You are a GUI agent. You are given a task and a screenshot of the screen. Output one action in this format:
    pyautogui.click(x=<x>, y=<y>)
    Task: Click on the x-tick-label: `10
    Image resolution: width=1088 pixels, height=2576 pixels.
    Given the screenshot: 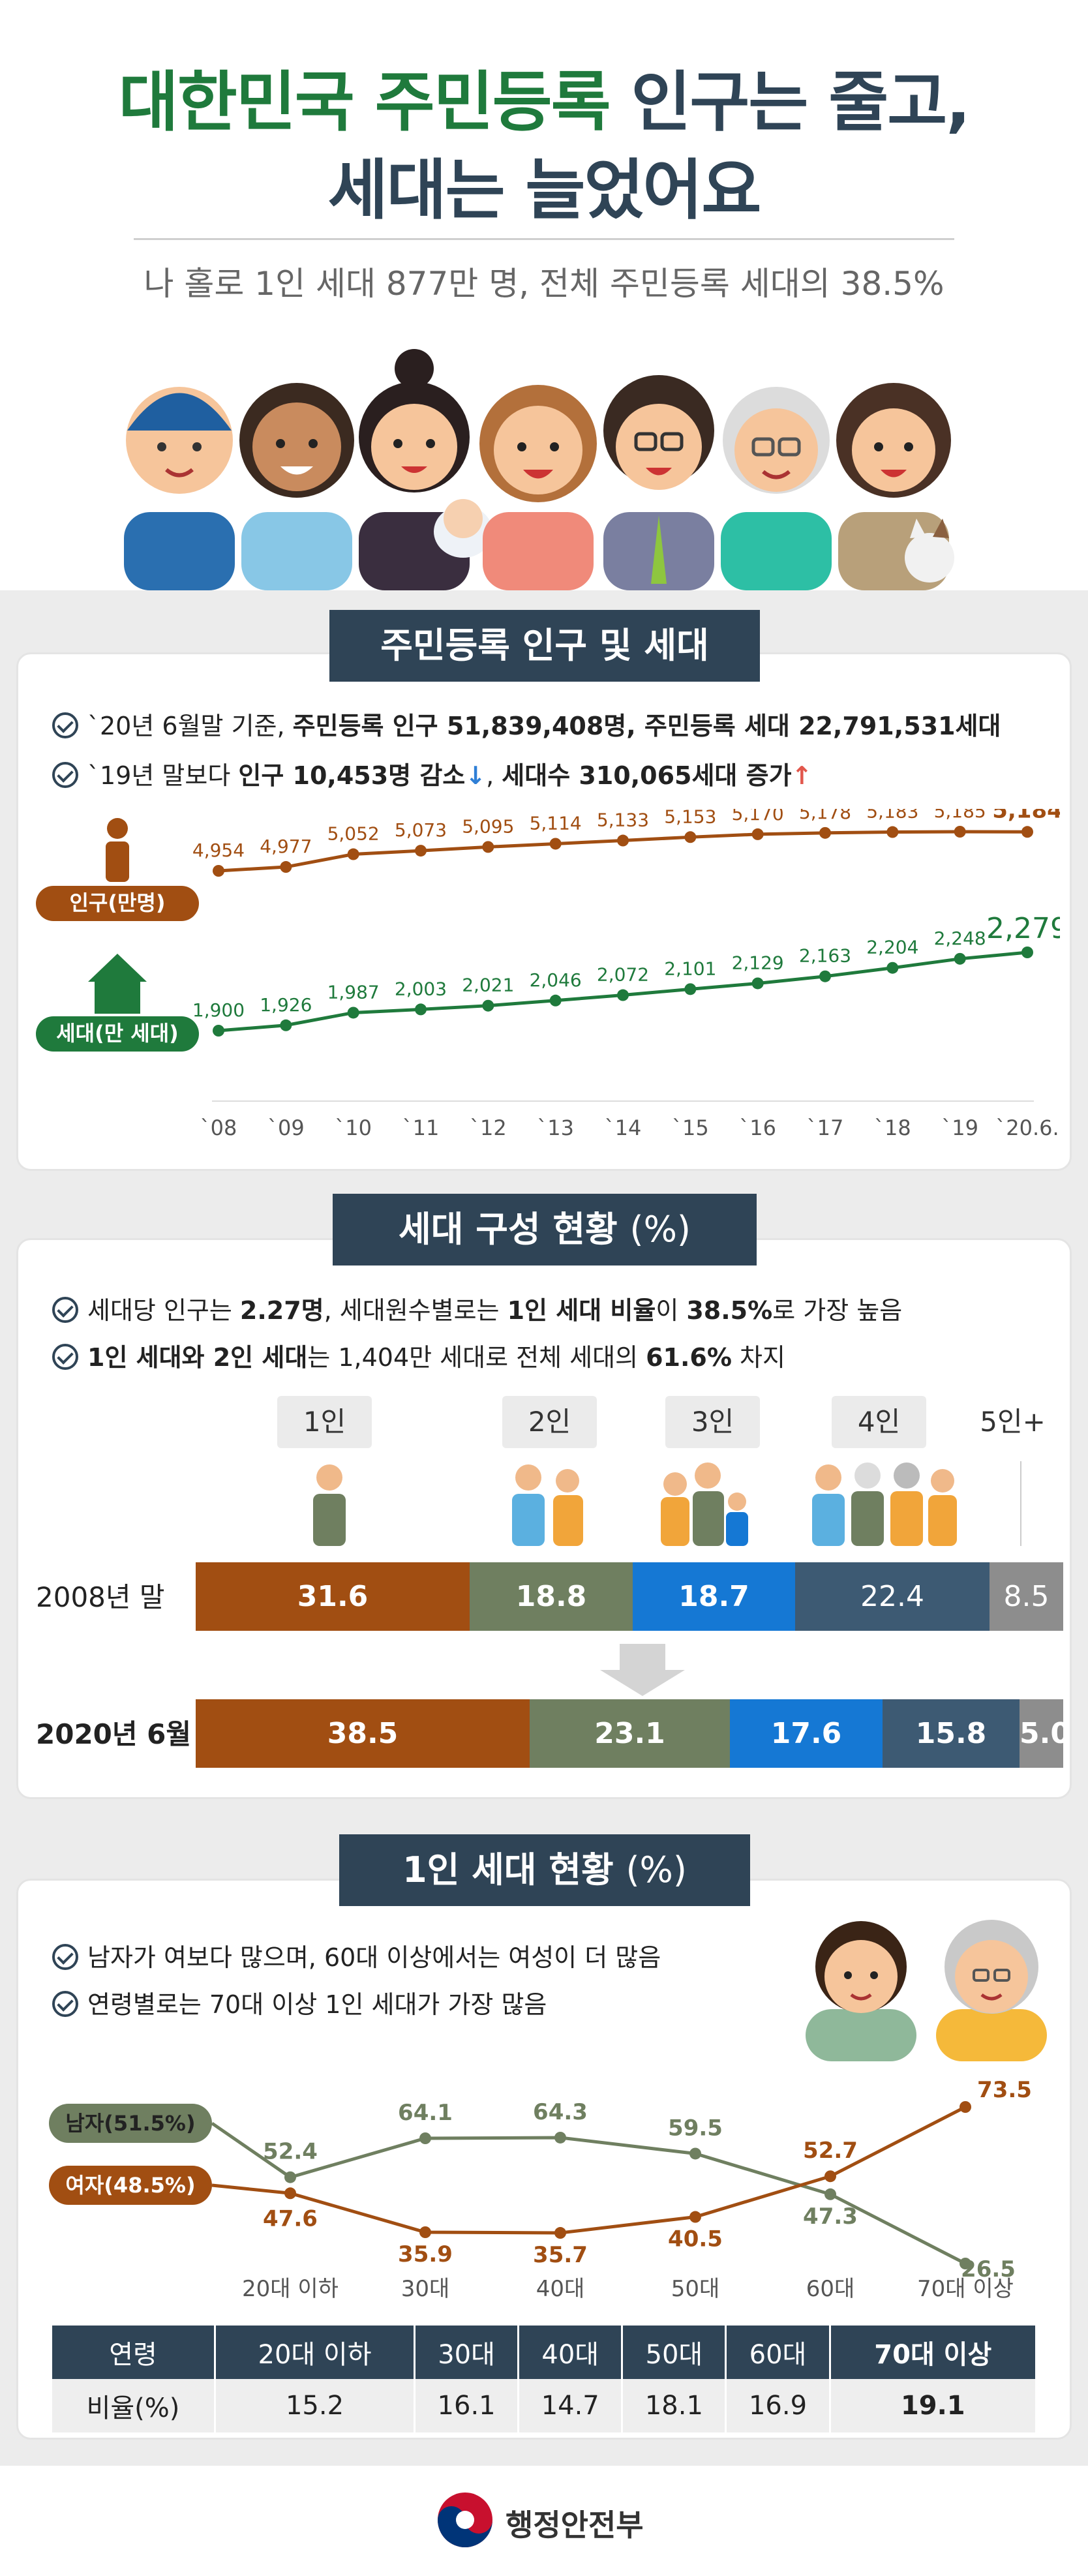 What is the action you would take?
    pyautogui.click(x=354, y=1128)
    